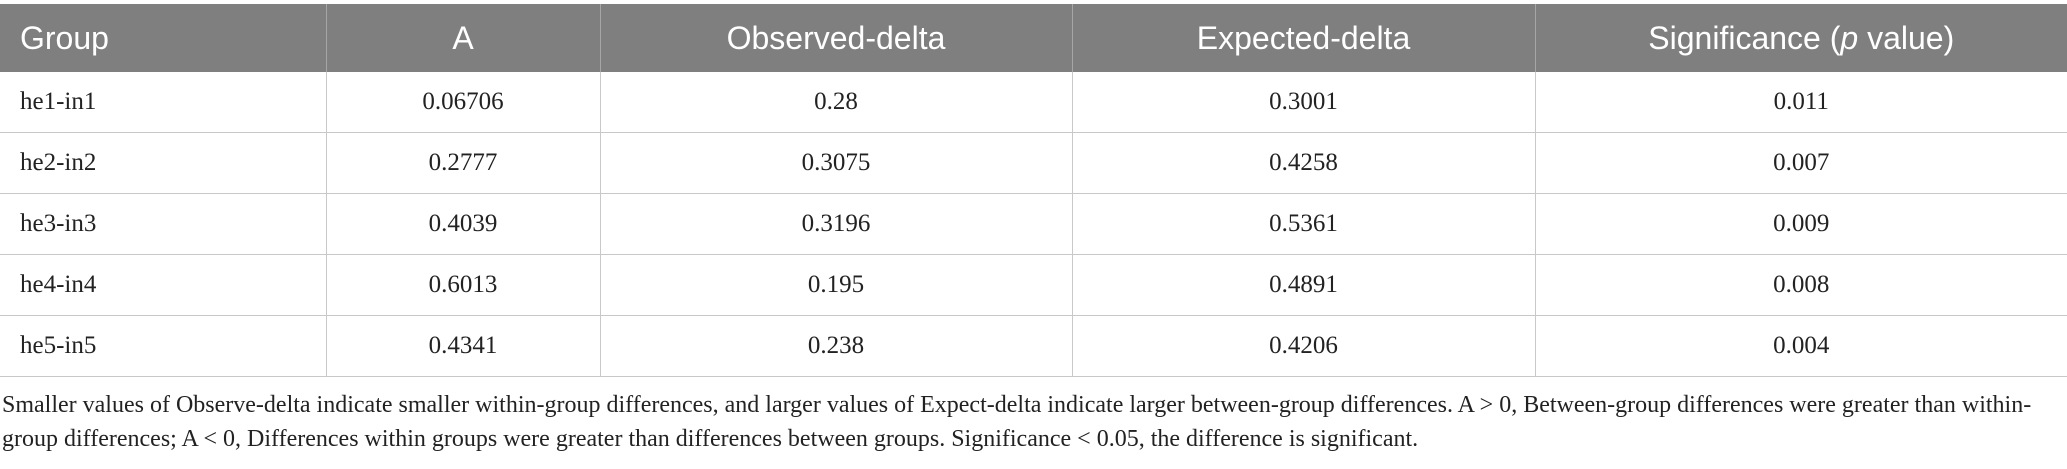 The height and width of the screenshot is (469, 2067). I want to click on cell-expected-delta: 0.4258, so click(1303, 163).